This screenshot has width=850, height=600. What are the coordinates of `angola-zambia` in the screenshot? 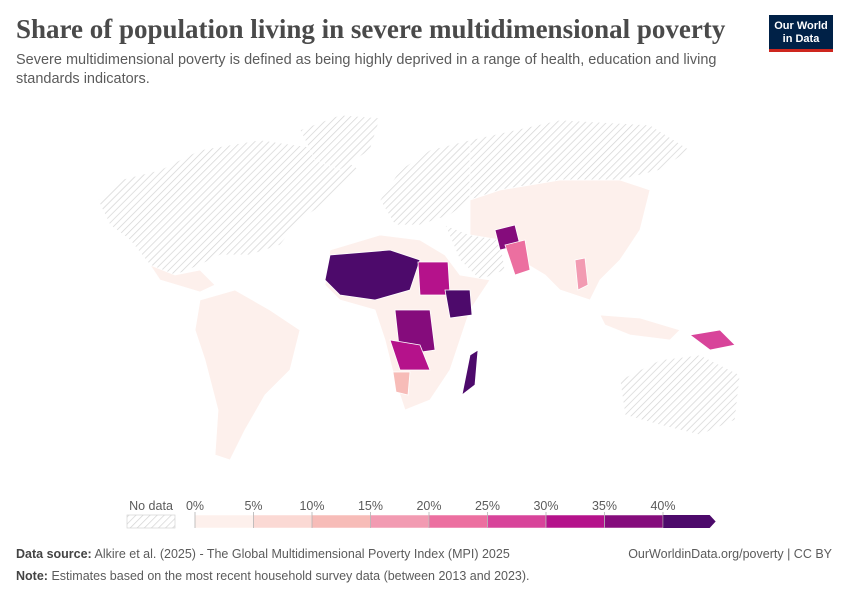 It's located at (410, 355).